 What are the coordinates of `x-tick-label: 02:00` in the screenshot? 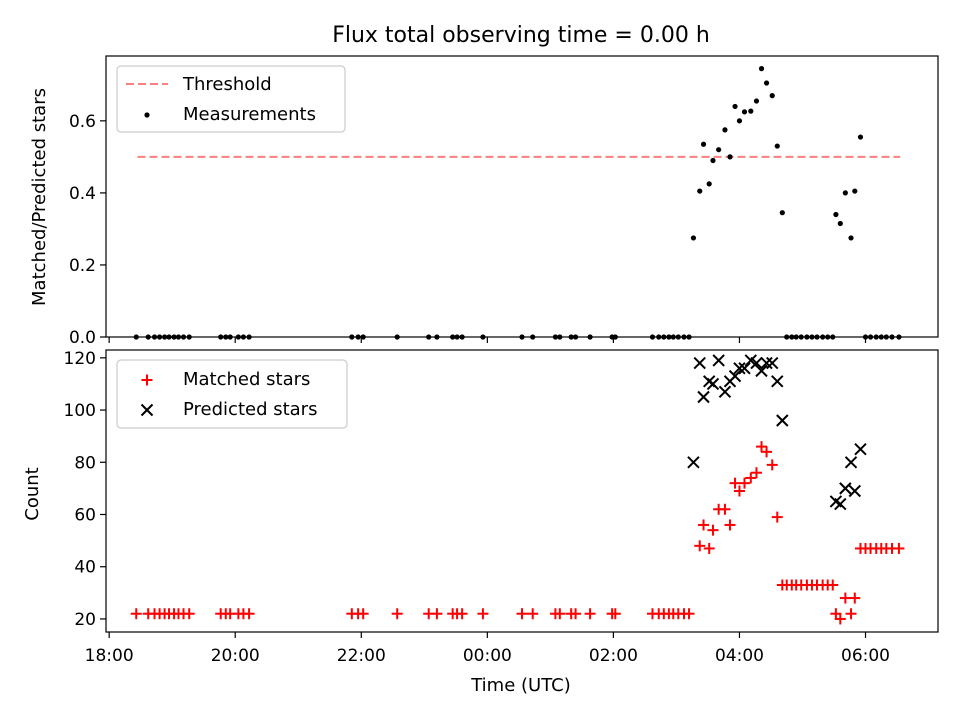 It's located at (613, 656).